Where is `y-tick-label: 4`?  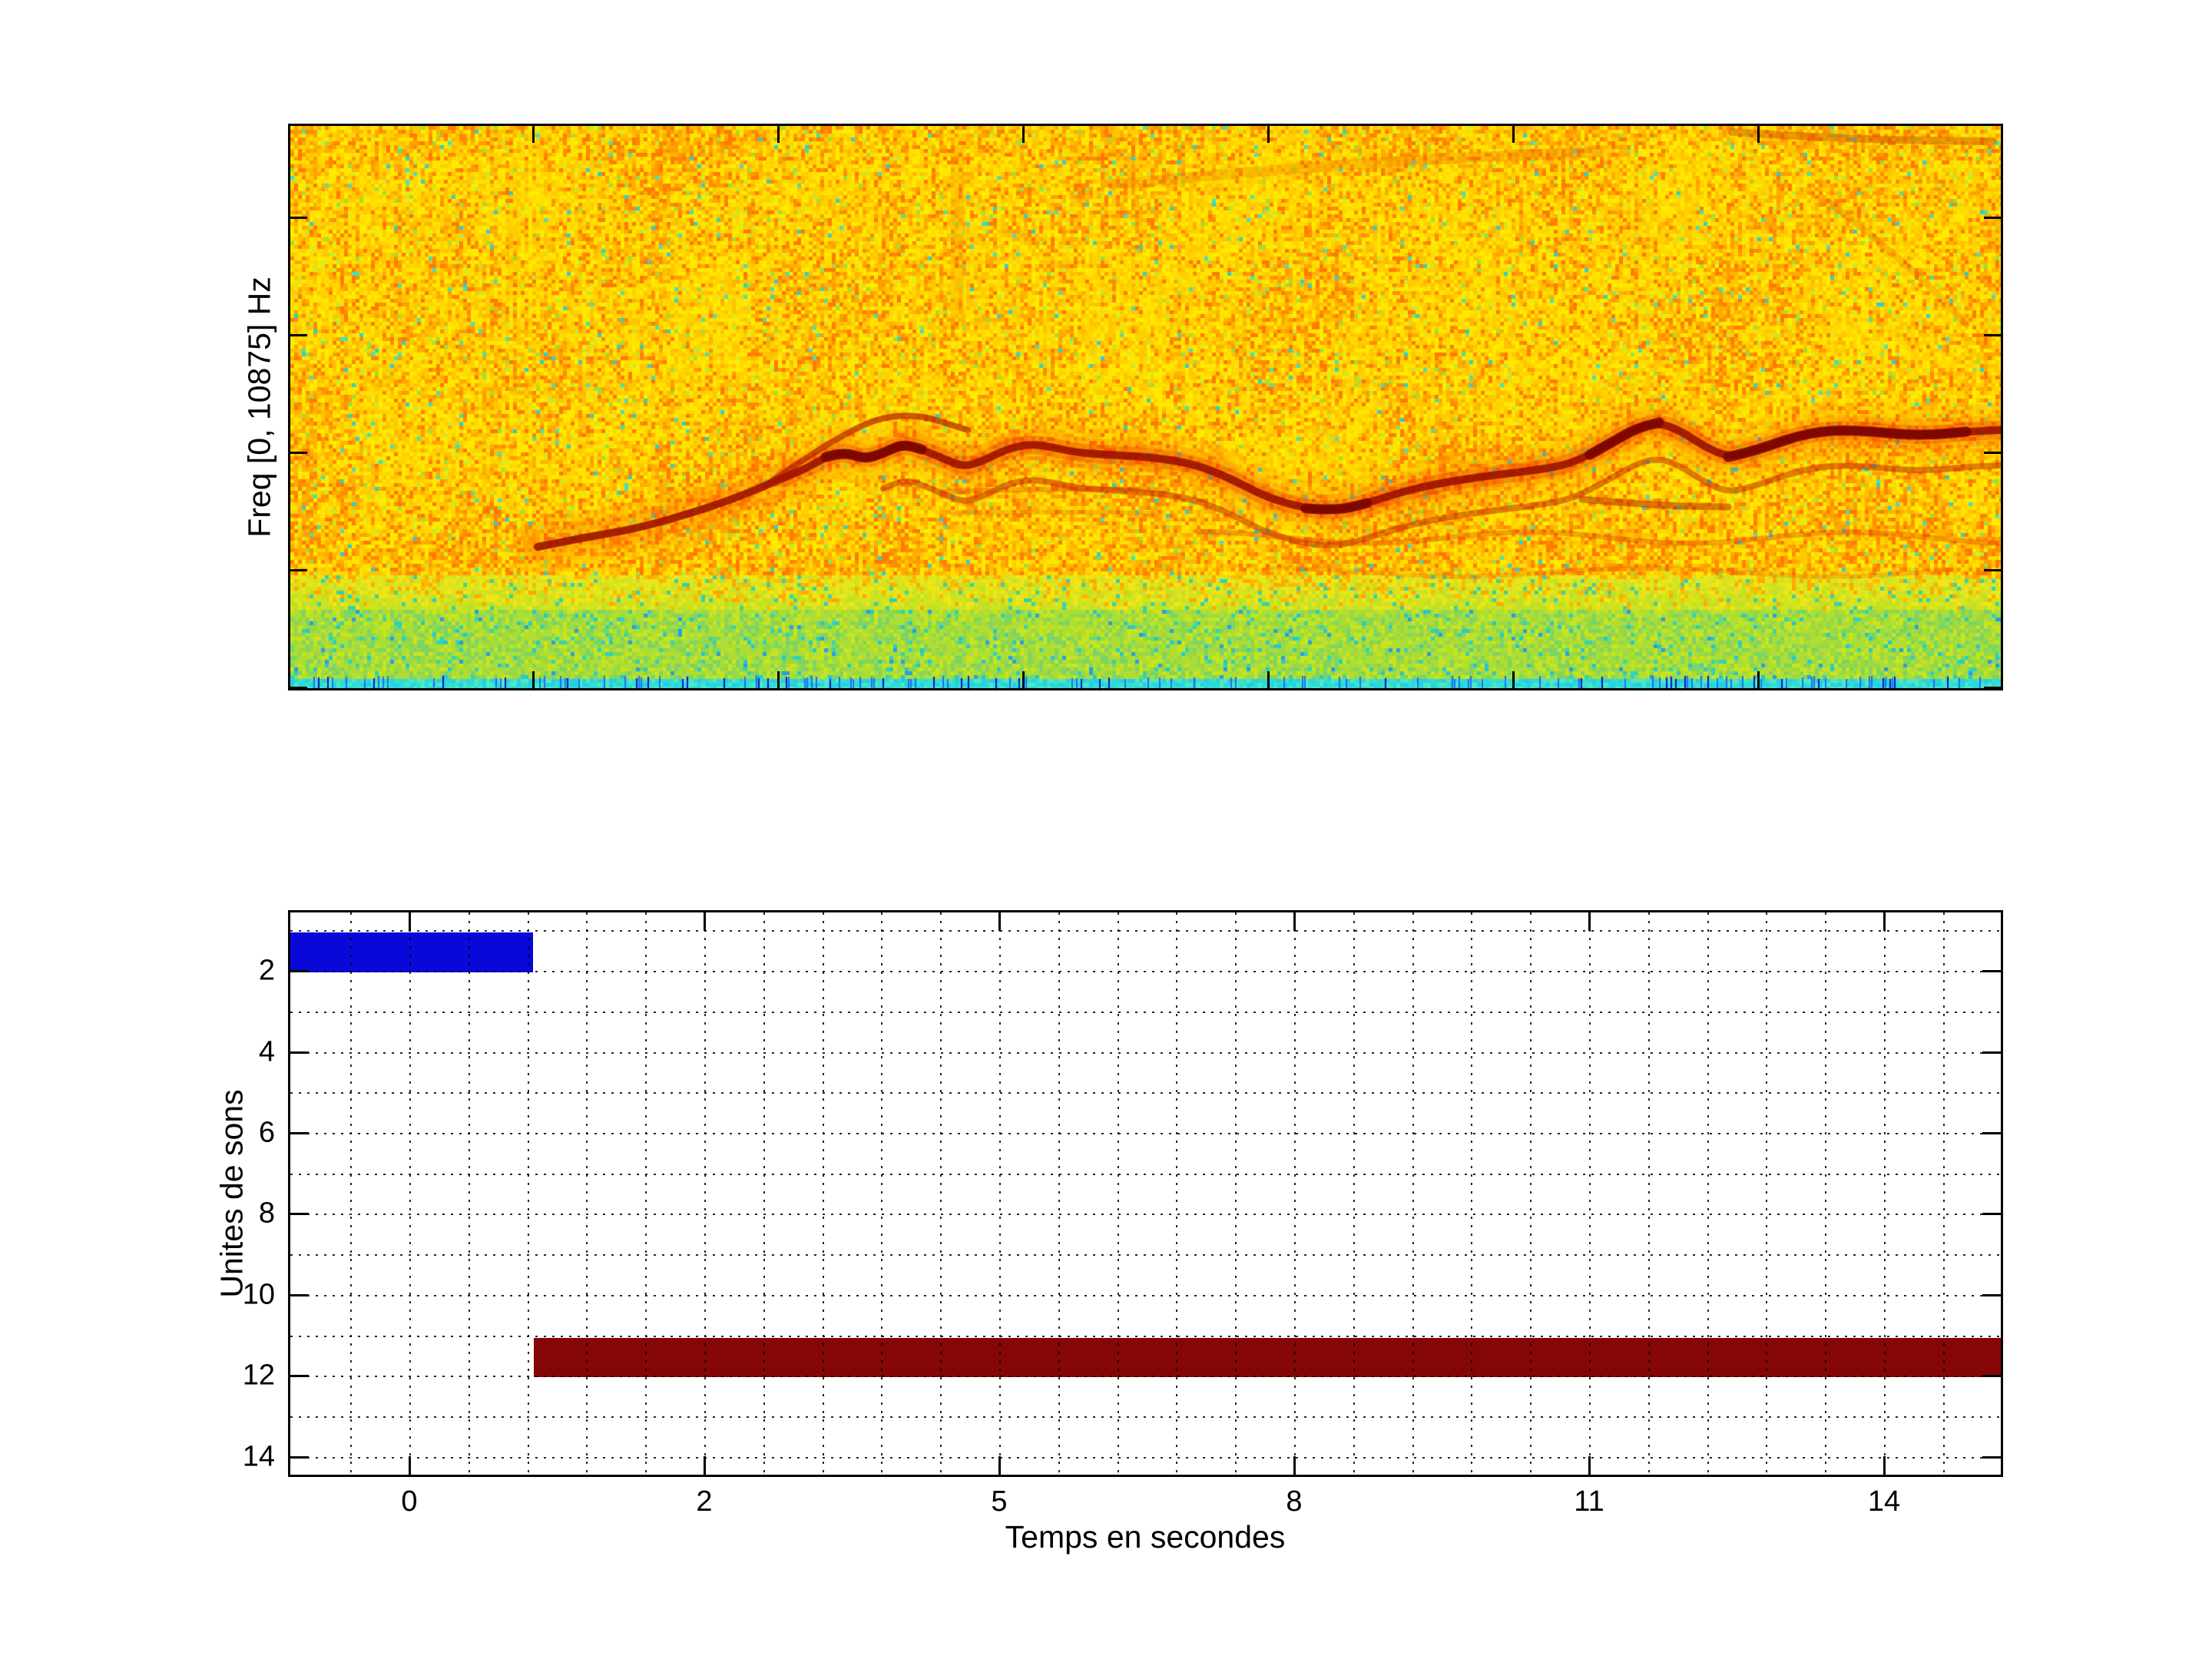 y-tick-label: 4 is located at coordinates (266, 1051).